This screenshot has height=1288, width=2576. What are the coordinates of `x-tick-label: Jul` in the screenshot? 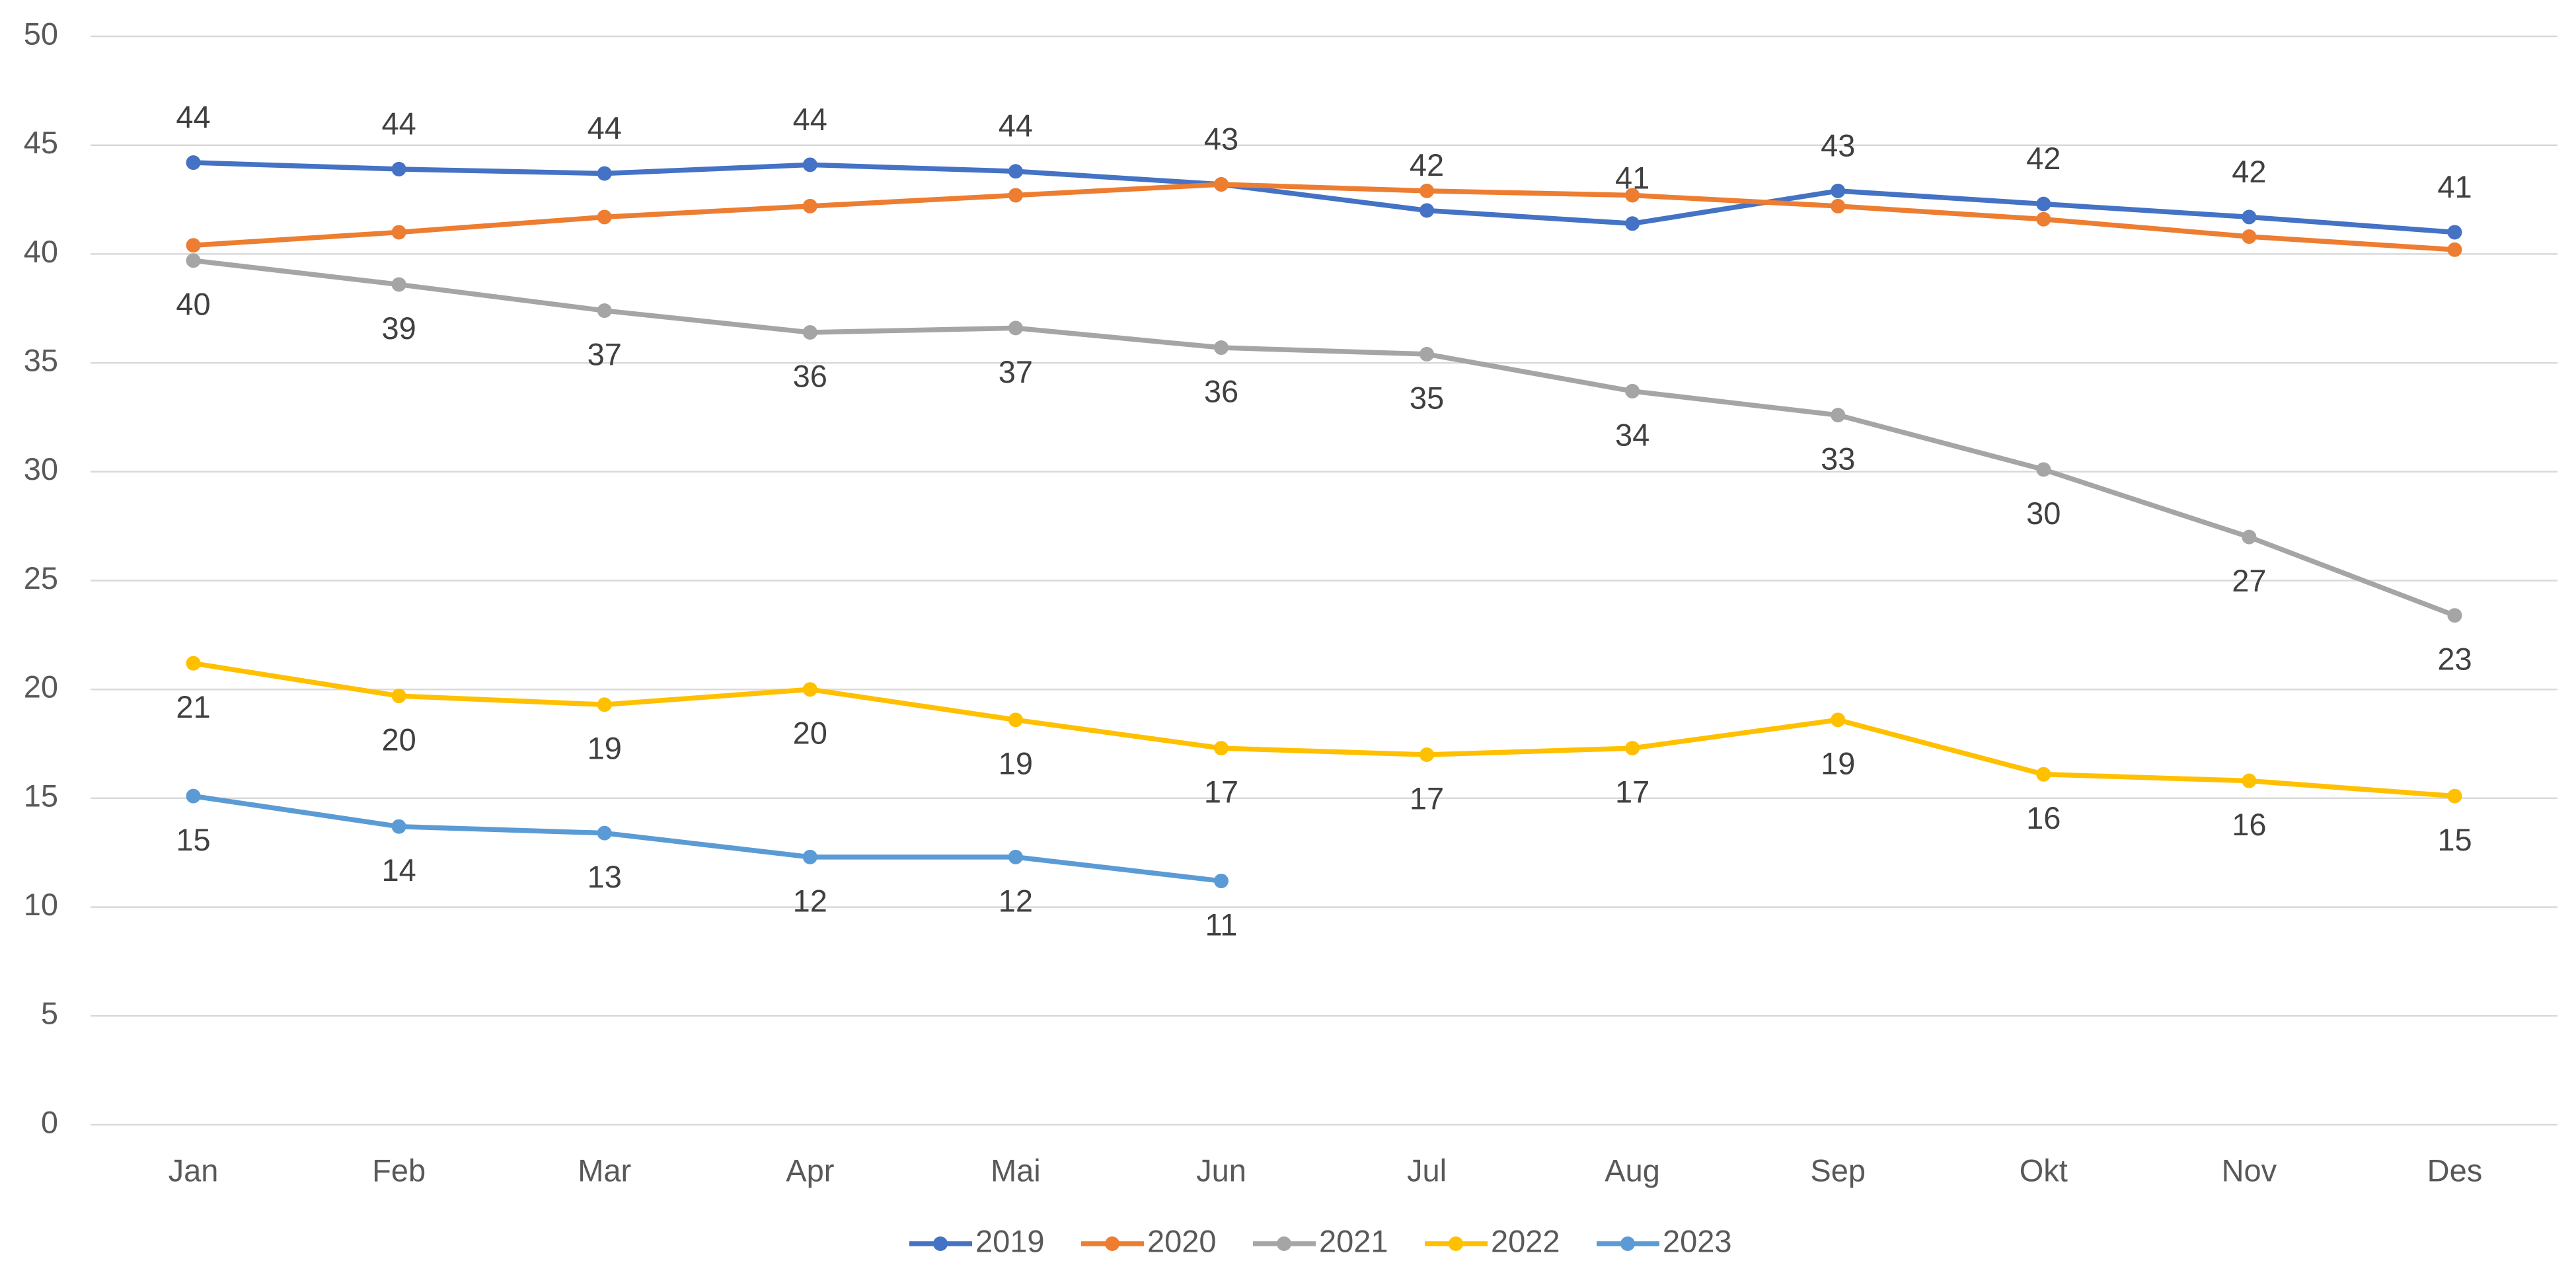 It's located at (1427, 1170).